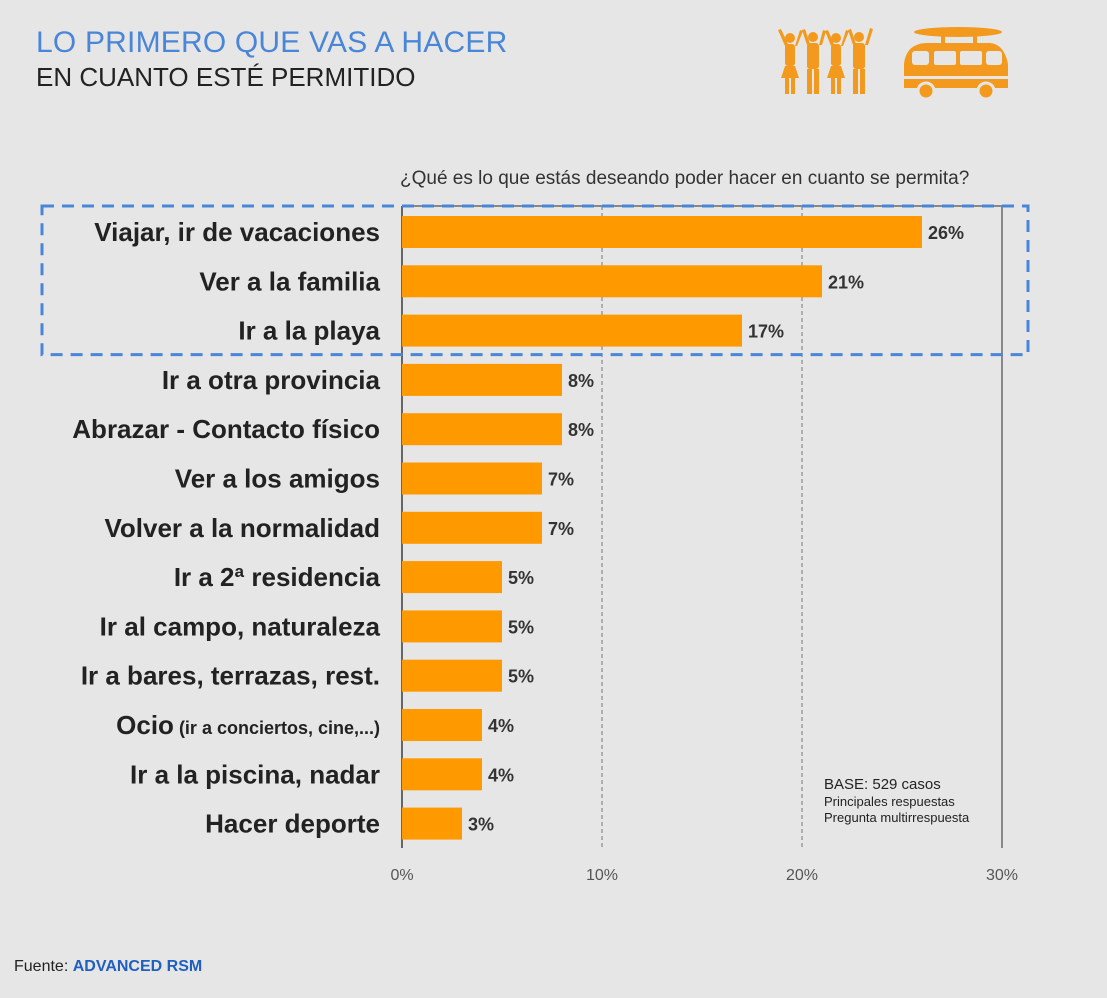 Image resolution: width=1107 pixels, height=998 pixels. I want to click on category-label: Ver a la familia, so click(289, 281).